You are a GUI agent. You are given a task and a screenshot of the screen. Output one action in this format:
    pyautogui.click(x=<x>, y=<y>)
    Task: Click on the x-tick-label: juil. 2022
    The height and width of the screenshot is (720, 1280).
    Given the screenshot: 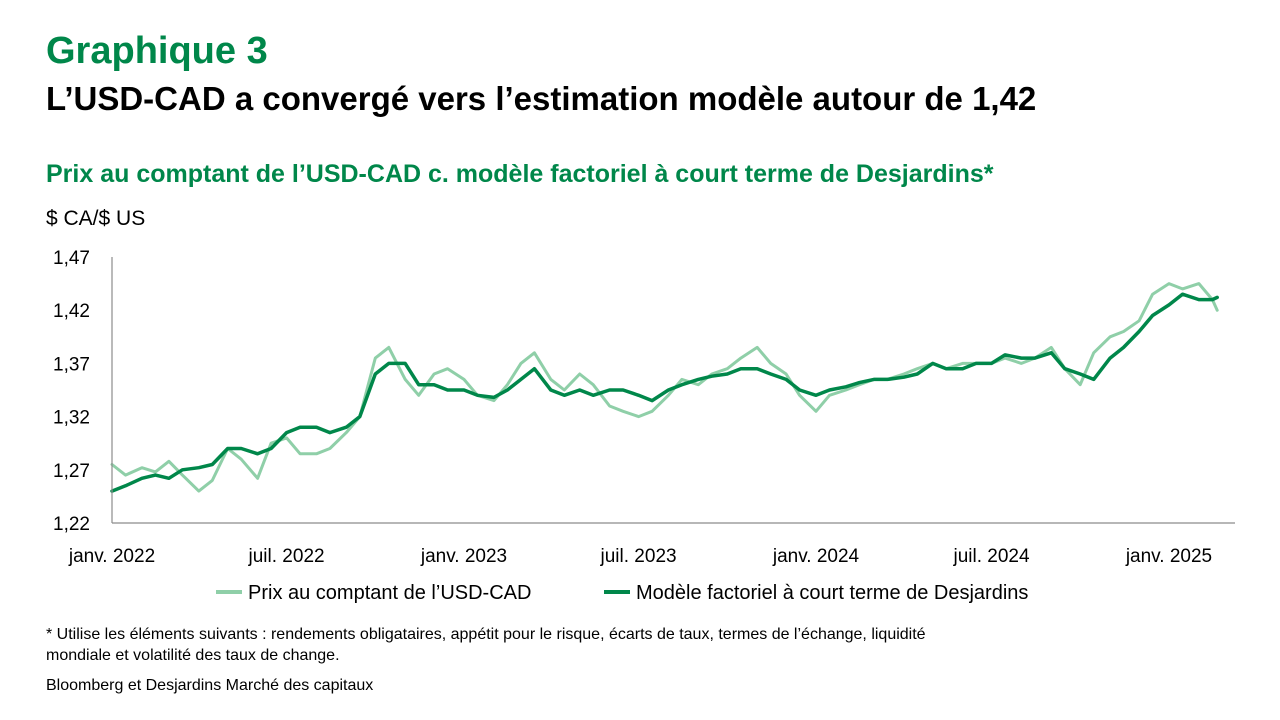 What is the action you would take?
    pyautogui.click(x=286, y=556)
    